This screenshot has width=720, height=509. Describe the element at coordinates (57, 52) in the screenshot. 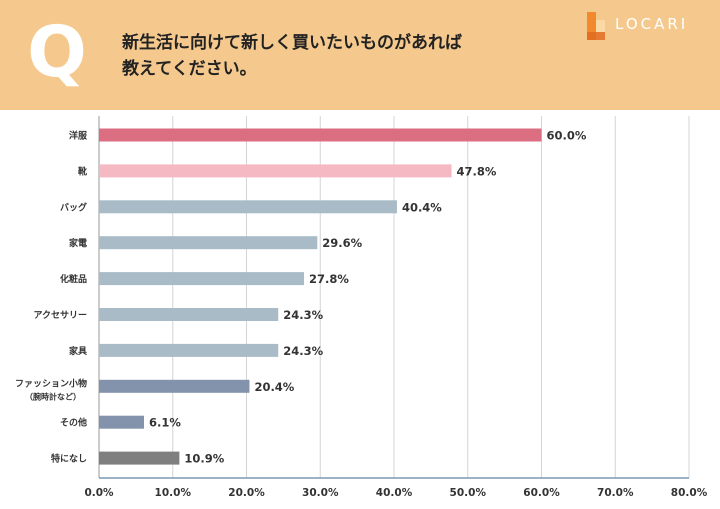

I see `q-mark: Q` at that location.